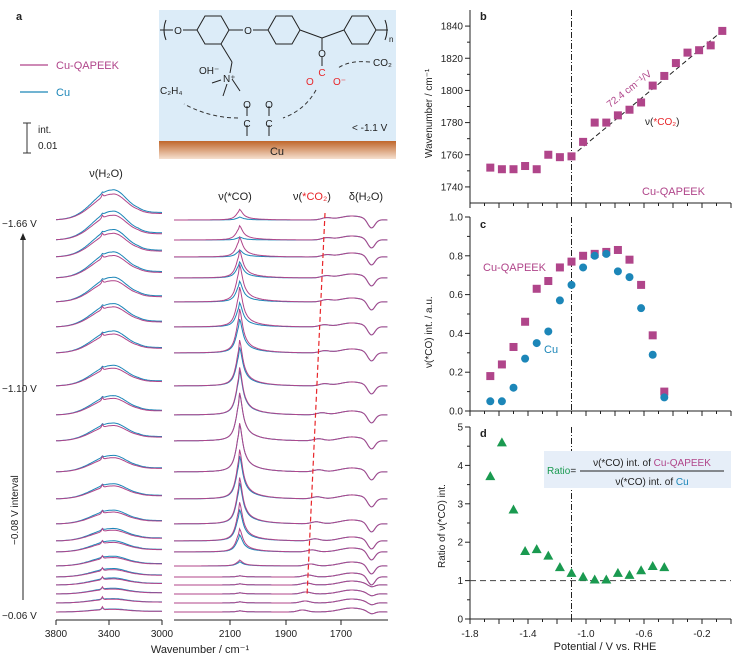 The image size is (744, 663). Describe the element at coordinates (235, 197) in the screenshot. I see `peak-label-co: ν(*CO)` at that location.